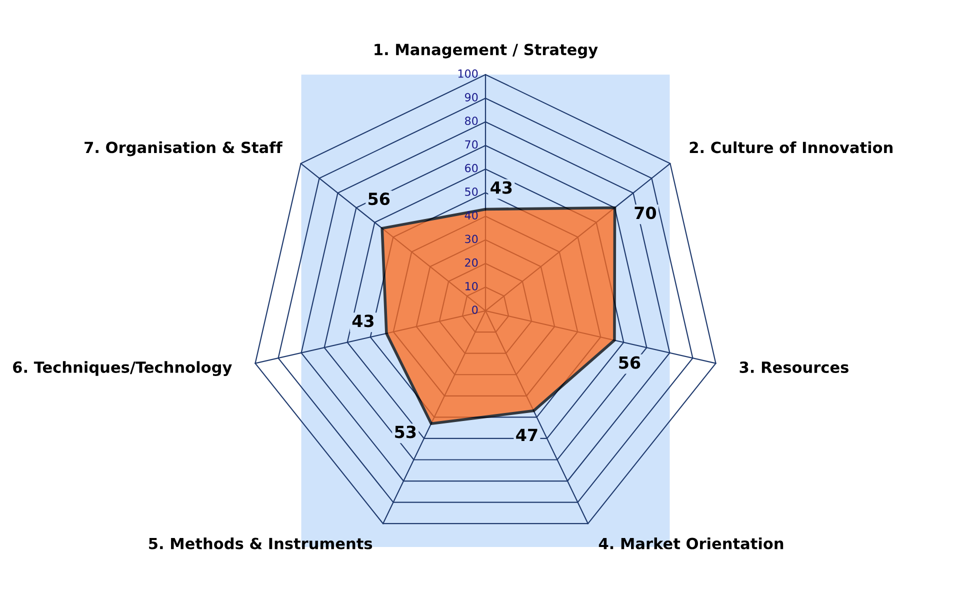 The width and height of the screenshot is (971, 592). What do you see at coordinates (471, 144) in the screenshot?
I see `y-tick-label: 70` at bounding box center [471, 144].